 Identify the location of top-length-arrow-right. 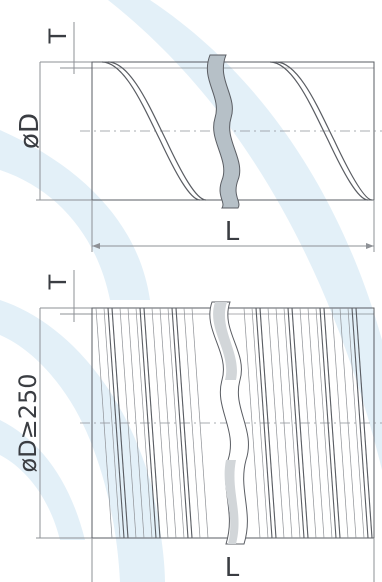
(370, 246).